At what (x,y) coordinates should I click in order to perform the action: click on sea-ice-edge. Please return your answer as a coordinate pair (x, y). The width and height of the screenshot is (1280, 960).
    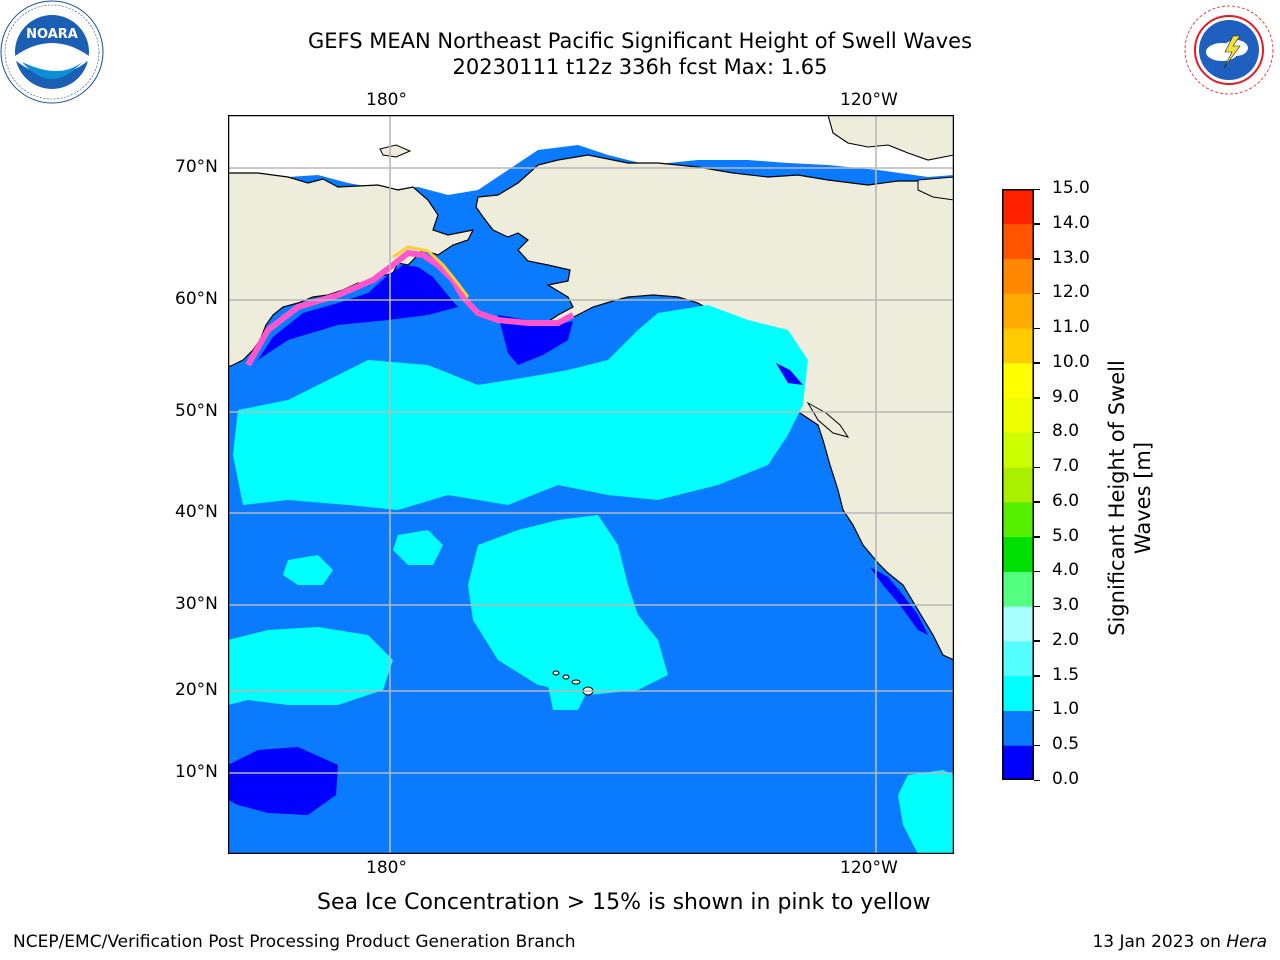
    Looking at the image, I should click on (410, 308).